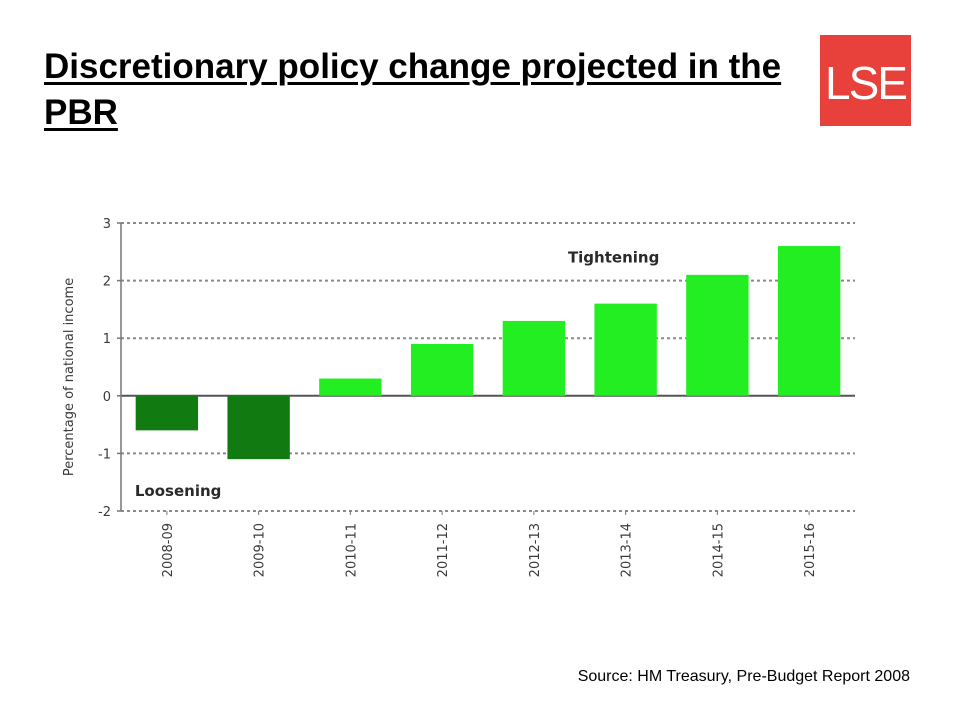 This screenshot has height=720, width=960. What do you see at coordinates (107, 224) in the screenshot?
I see `y-tick-label: 3` at bounding box center [107, 224].